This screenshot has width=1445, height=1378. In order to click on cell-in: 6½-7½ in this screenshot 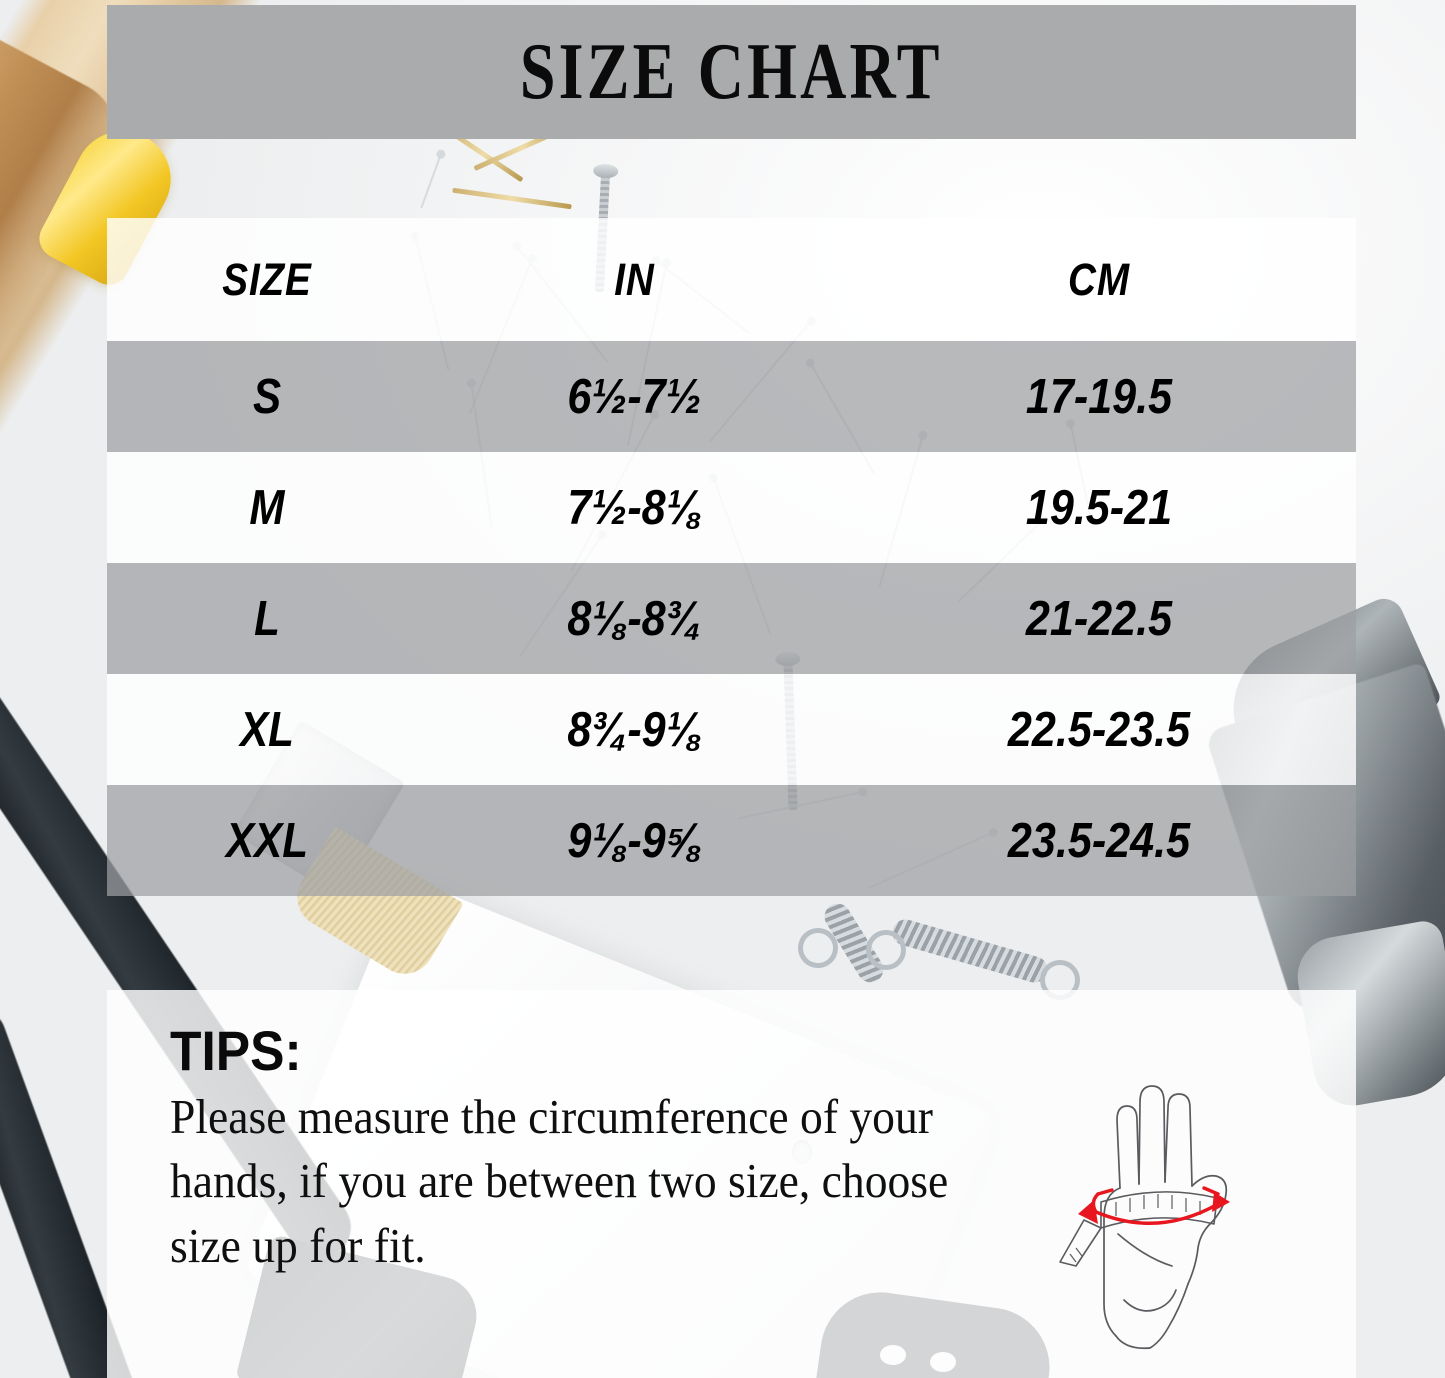, I will do `click(634, 396)`.